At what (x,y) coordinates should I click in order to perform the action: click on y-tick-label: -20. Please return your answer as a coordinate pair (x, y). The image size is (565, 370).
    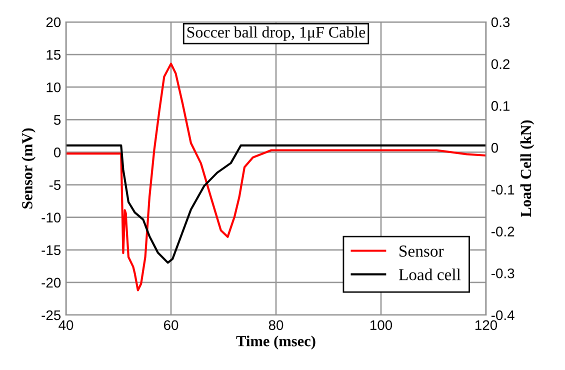
    Looking at the image, I should click on (51, 283).